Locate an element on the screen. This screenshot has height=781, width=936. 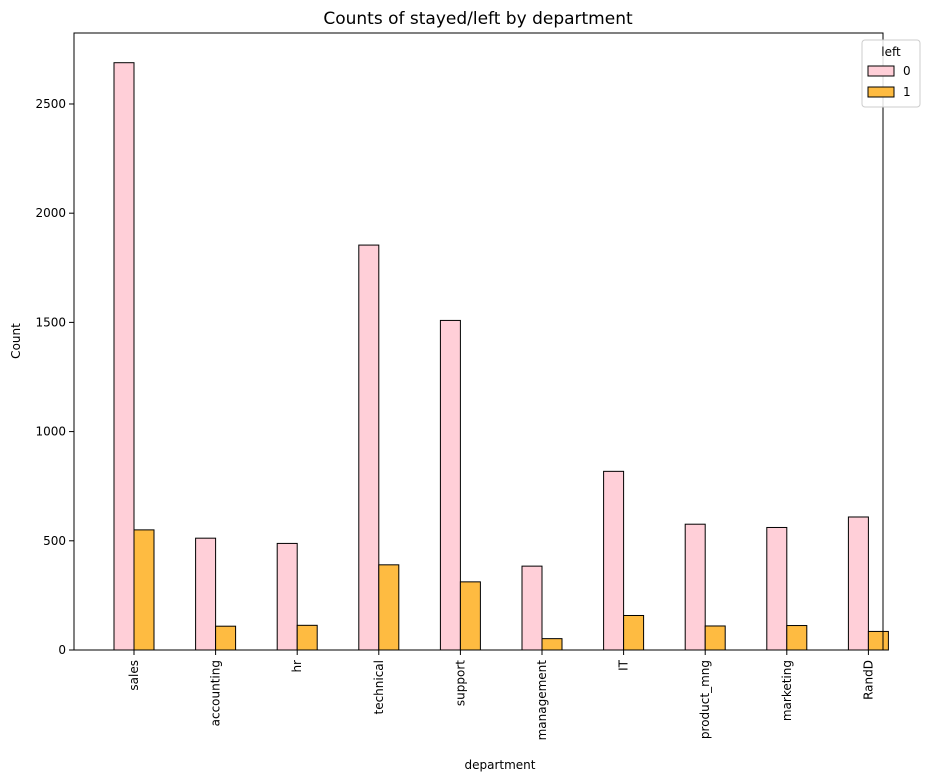
legend-label-0: 0 is located at coordinates (907, 71).